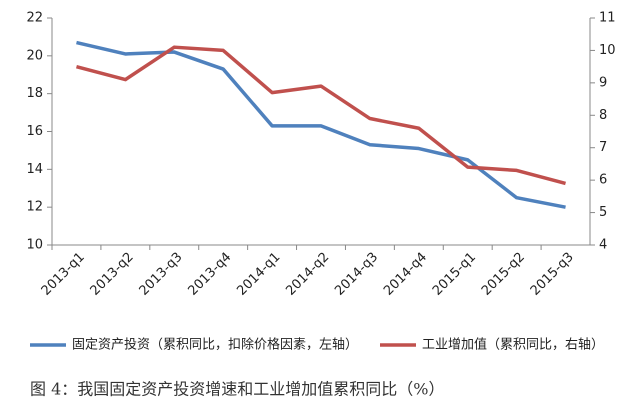 This screenshot has height=414, width=640. What do you see at coordinates (603, 82) in the screenshot?
I see `y2-tick-label: 9` at bounding box center [603, 82].